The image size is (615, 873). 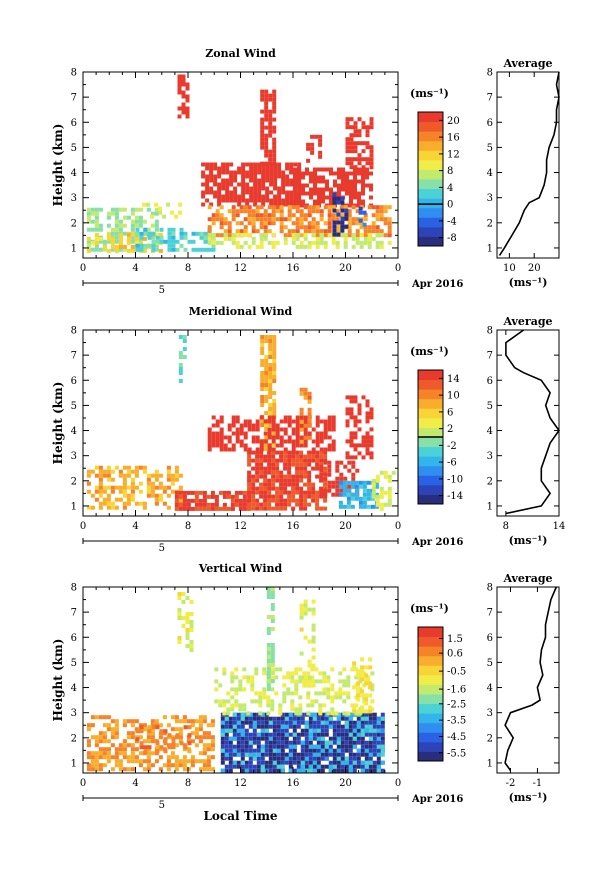 What do you see at coordinates (450, 188) in the screenshot?
I see `zonal-colorbar-label: 4` at bounding box center [450, 188].